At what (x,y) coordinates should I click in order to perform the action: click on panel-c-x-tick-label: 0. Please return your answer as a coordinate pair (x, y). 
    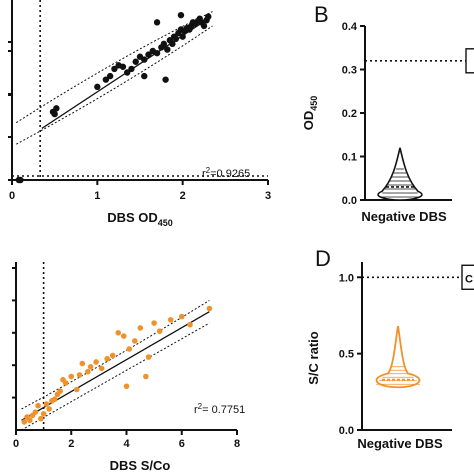
    Looking at the image, I should click on (16, 444).